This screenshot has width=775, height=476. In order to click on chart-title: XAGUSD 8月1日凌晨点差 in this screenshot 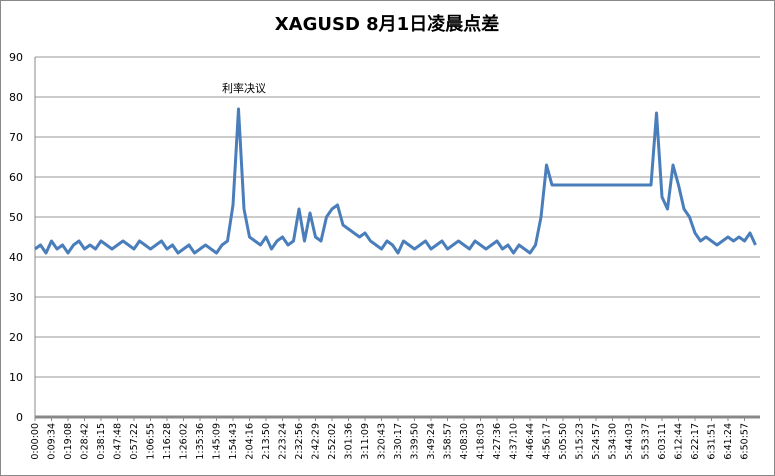, I will do `click(387, 24)`.